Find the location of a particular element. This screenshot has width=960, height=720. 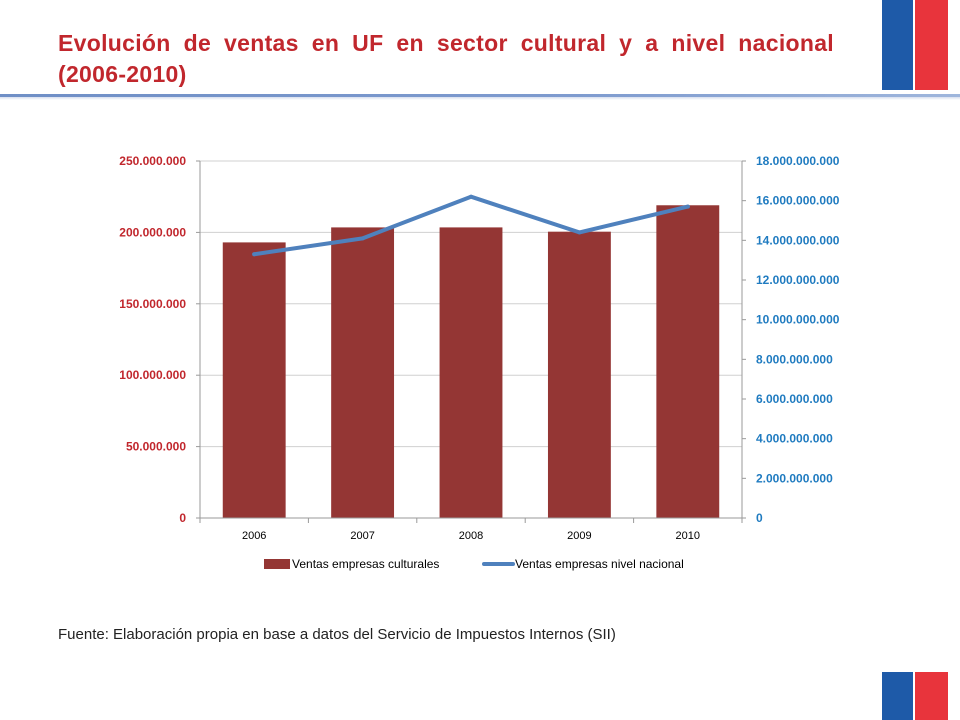

line-point-2010 is located at coordinates (687, 206).